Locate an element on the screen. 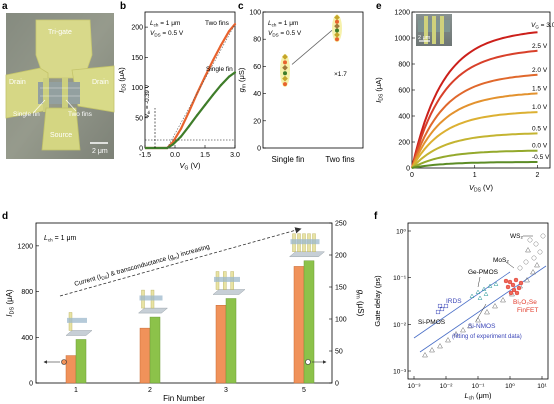  d-ytick-label: 400 is located at coordinates (27, 338).